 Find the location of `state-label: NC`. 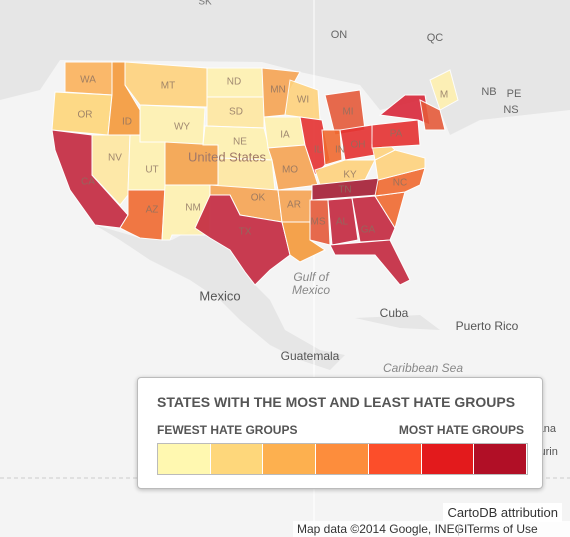

state-label: NC is located at coordinates (400, 183).